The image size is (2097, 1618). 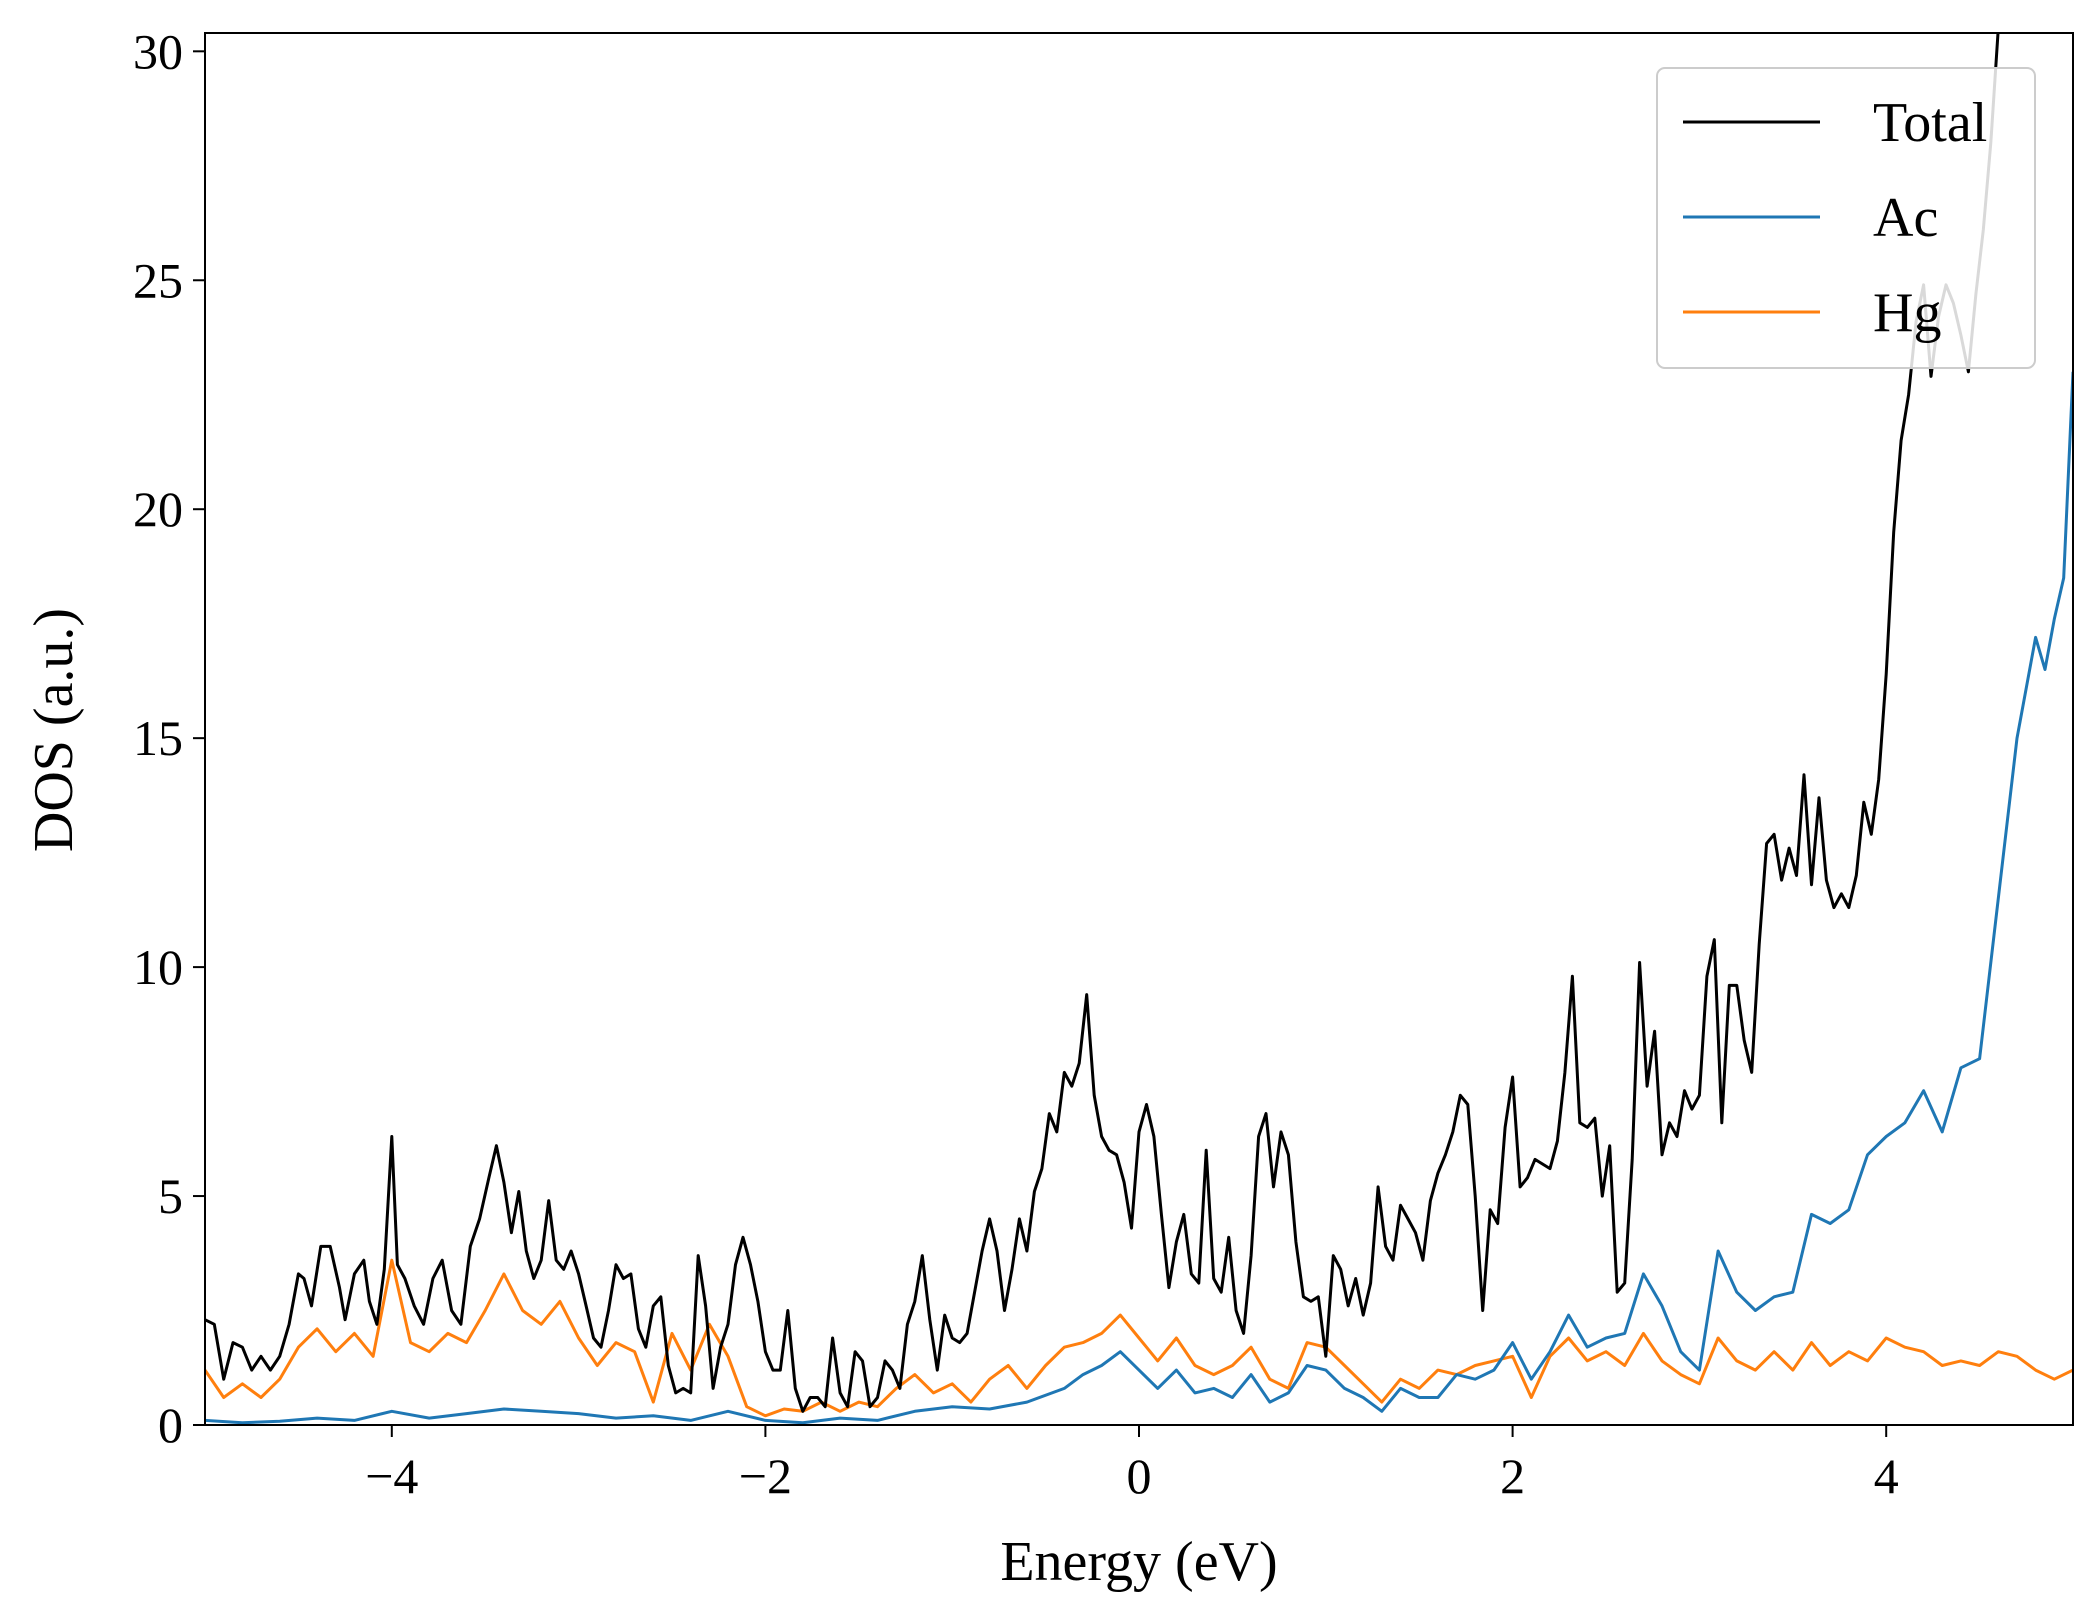 I want to click on legend-box, so click(x=1846, y=218).